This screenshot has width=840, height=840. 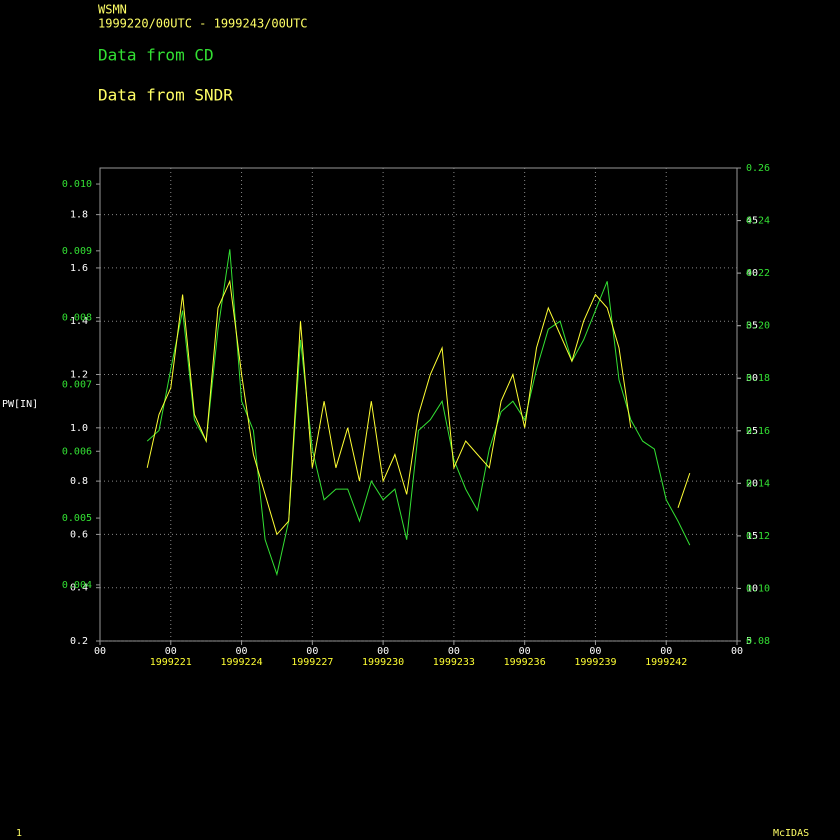 What do you see at coordinates (77, 518) in the screenshot?
I see `y-tick-label: 0.005` at bounding box center [77, 518].